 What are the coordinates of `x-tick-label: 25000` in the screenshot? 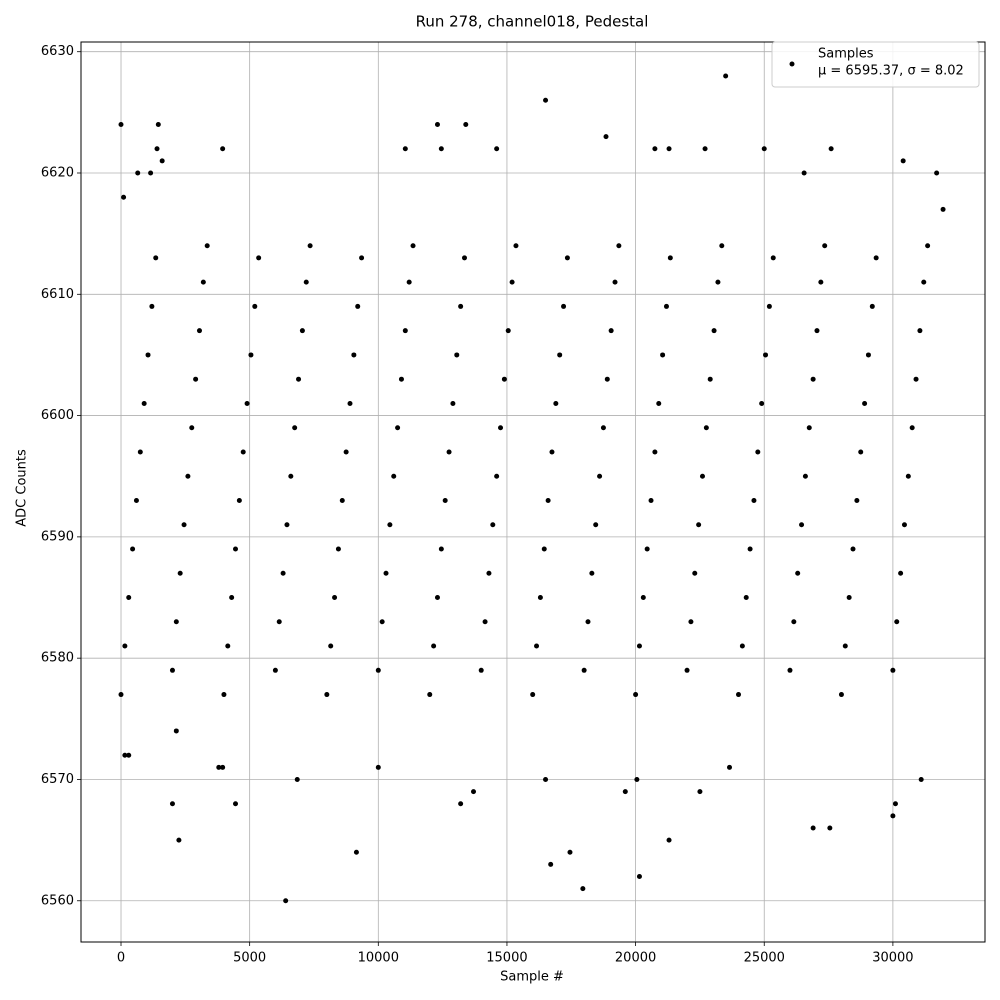 It's located at (764, 958).